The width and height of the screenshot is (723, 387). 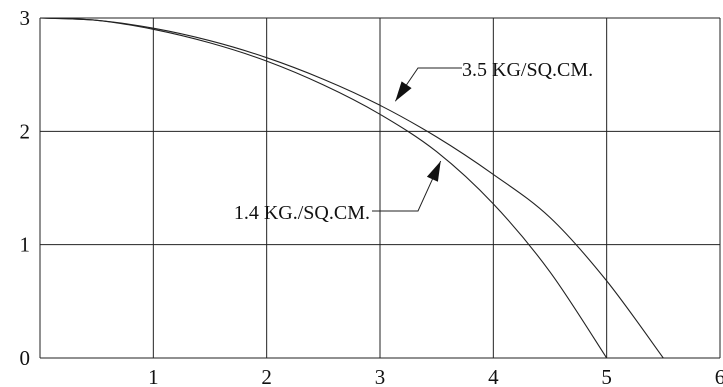 What do you see at coordinates (25, 18) in the screenshot?
I see `y-tick-label: 3` at bounding box center [25, 18].